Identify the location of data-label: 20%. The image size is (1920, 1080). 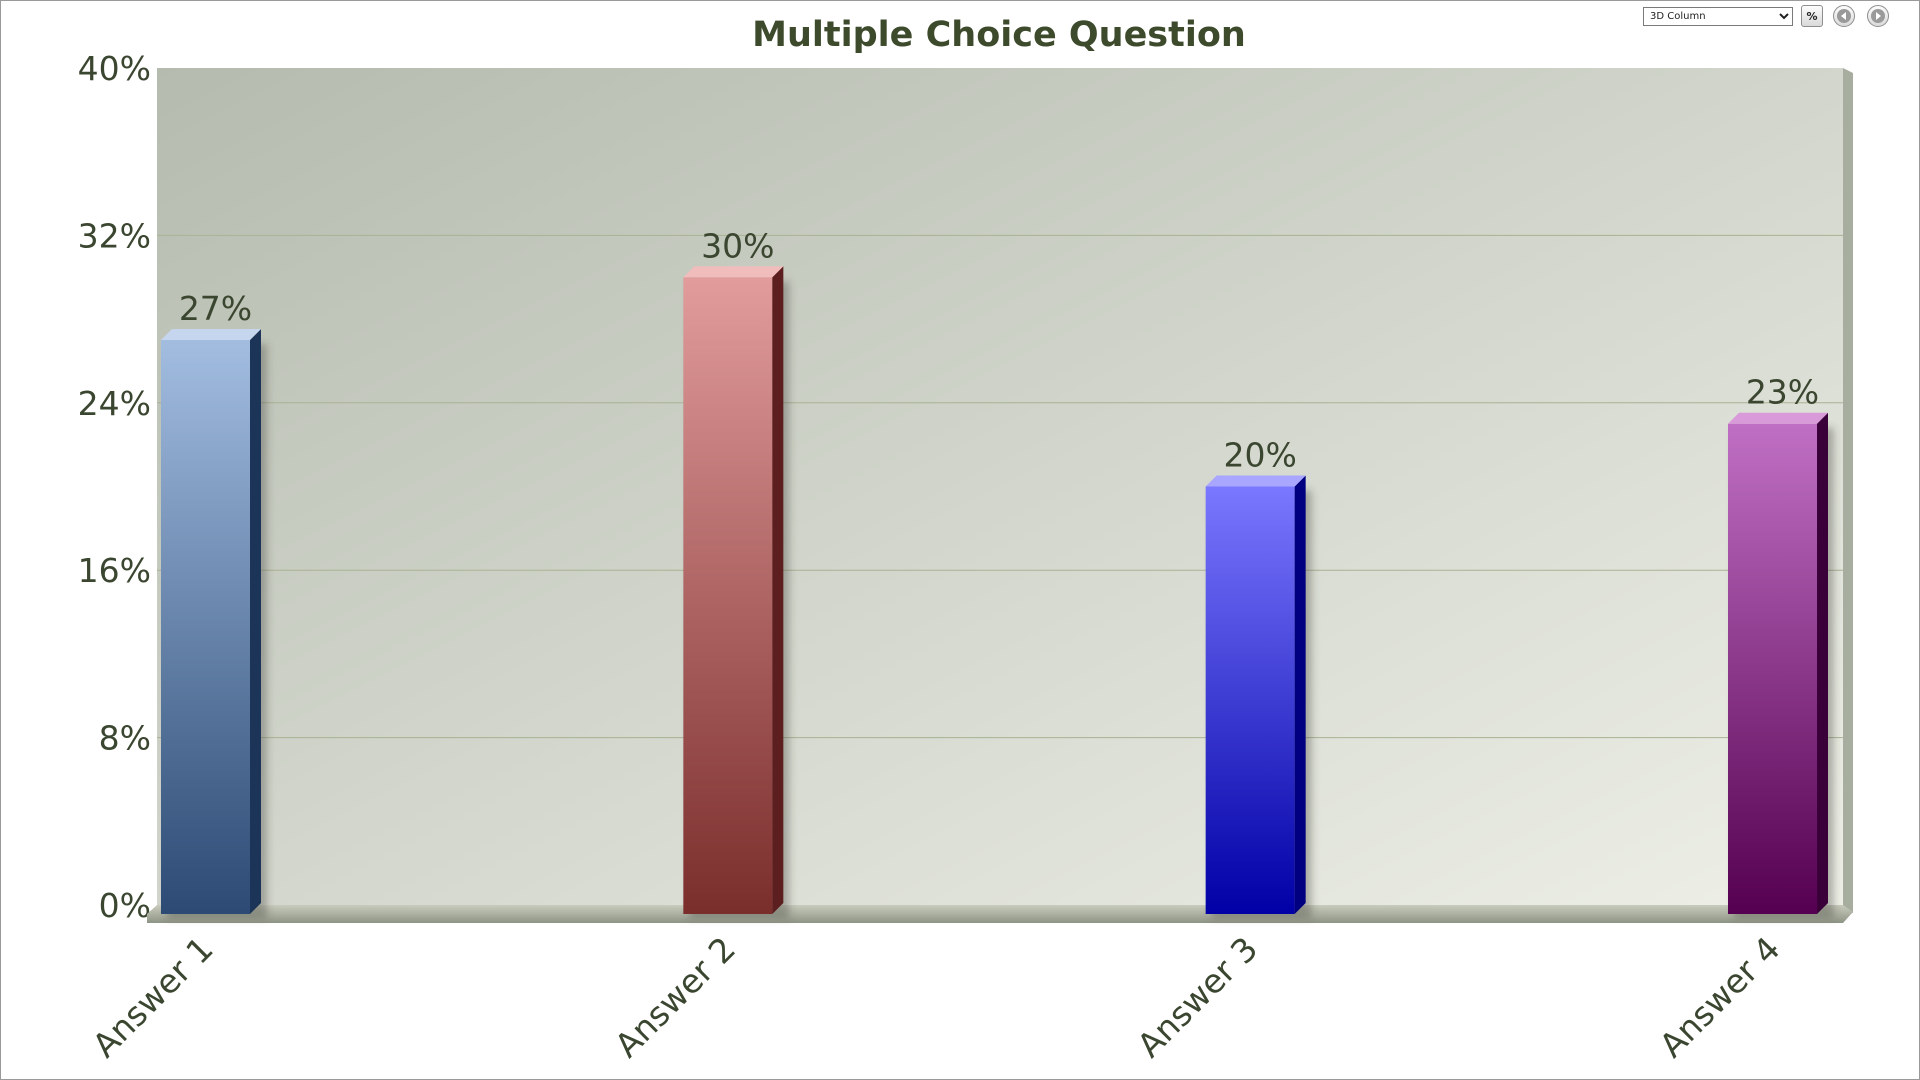
(1259, 455).